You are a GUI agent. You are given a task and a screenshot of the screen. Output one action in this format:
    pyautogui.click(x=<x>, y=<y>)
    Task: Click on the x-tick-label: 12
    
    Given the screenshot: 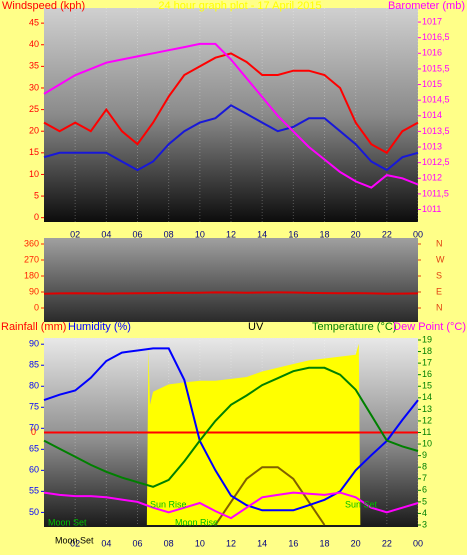 What is the action you would take?
    pyautogui.click(x=231, y=234)
    